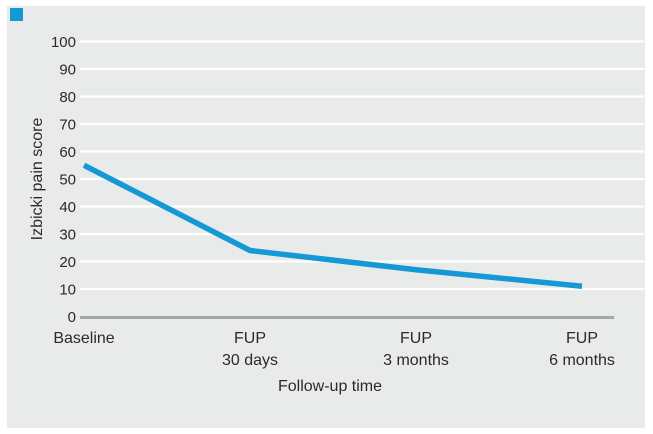  Describe the element at coordinates (67, 180) in the screenshot. I see `y-tick-label: 50` at that location.